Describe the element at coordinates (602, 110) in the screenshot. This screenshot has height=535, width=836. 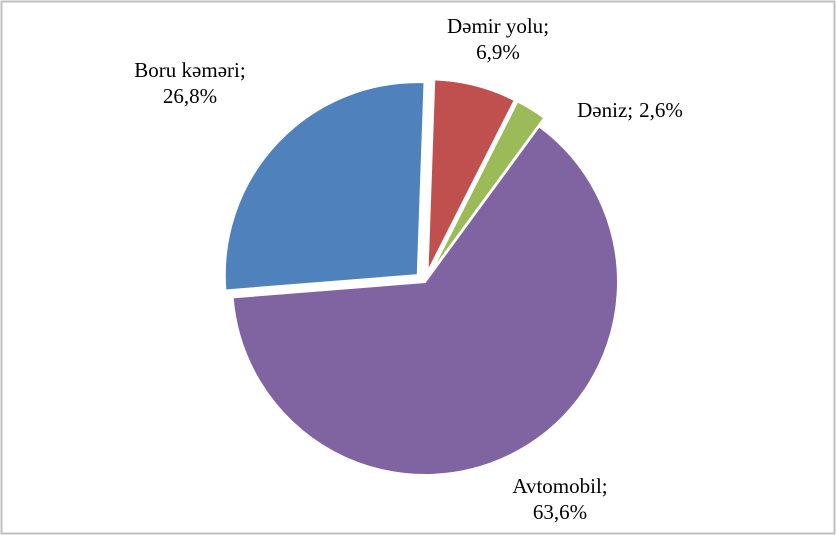
I see `category-name: Dəniz` at that location.